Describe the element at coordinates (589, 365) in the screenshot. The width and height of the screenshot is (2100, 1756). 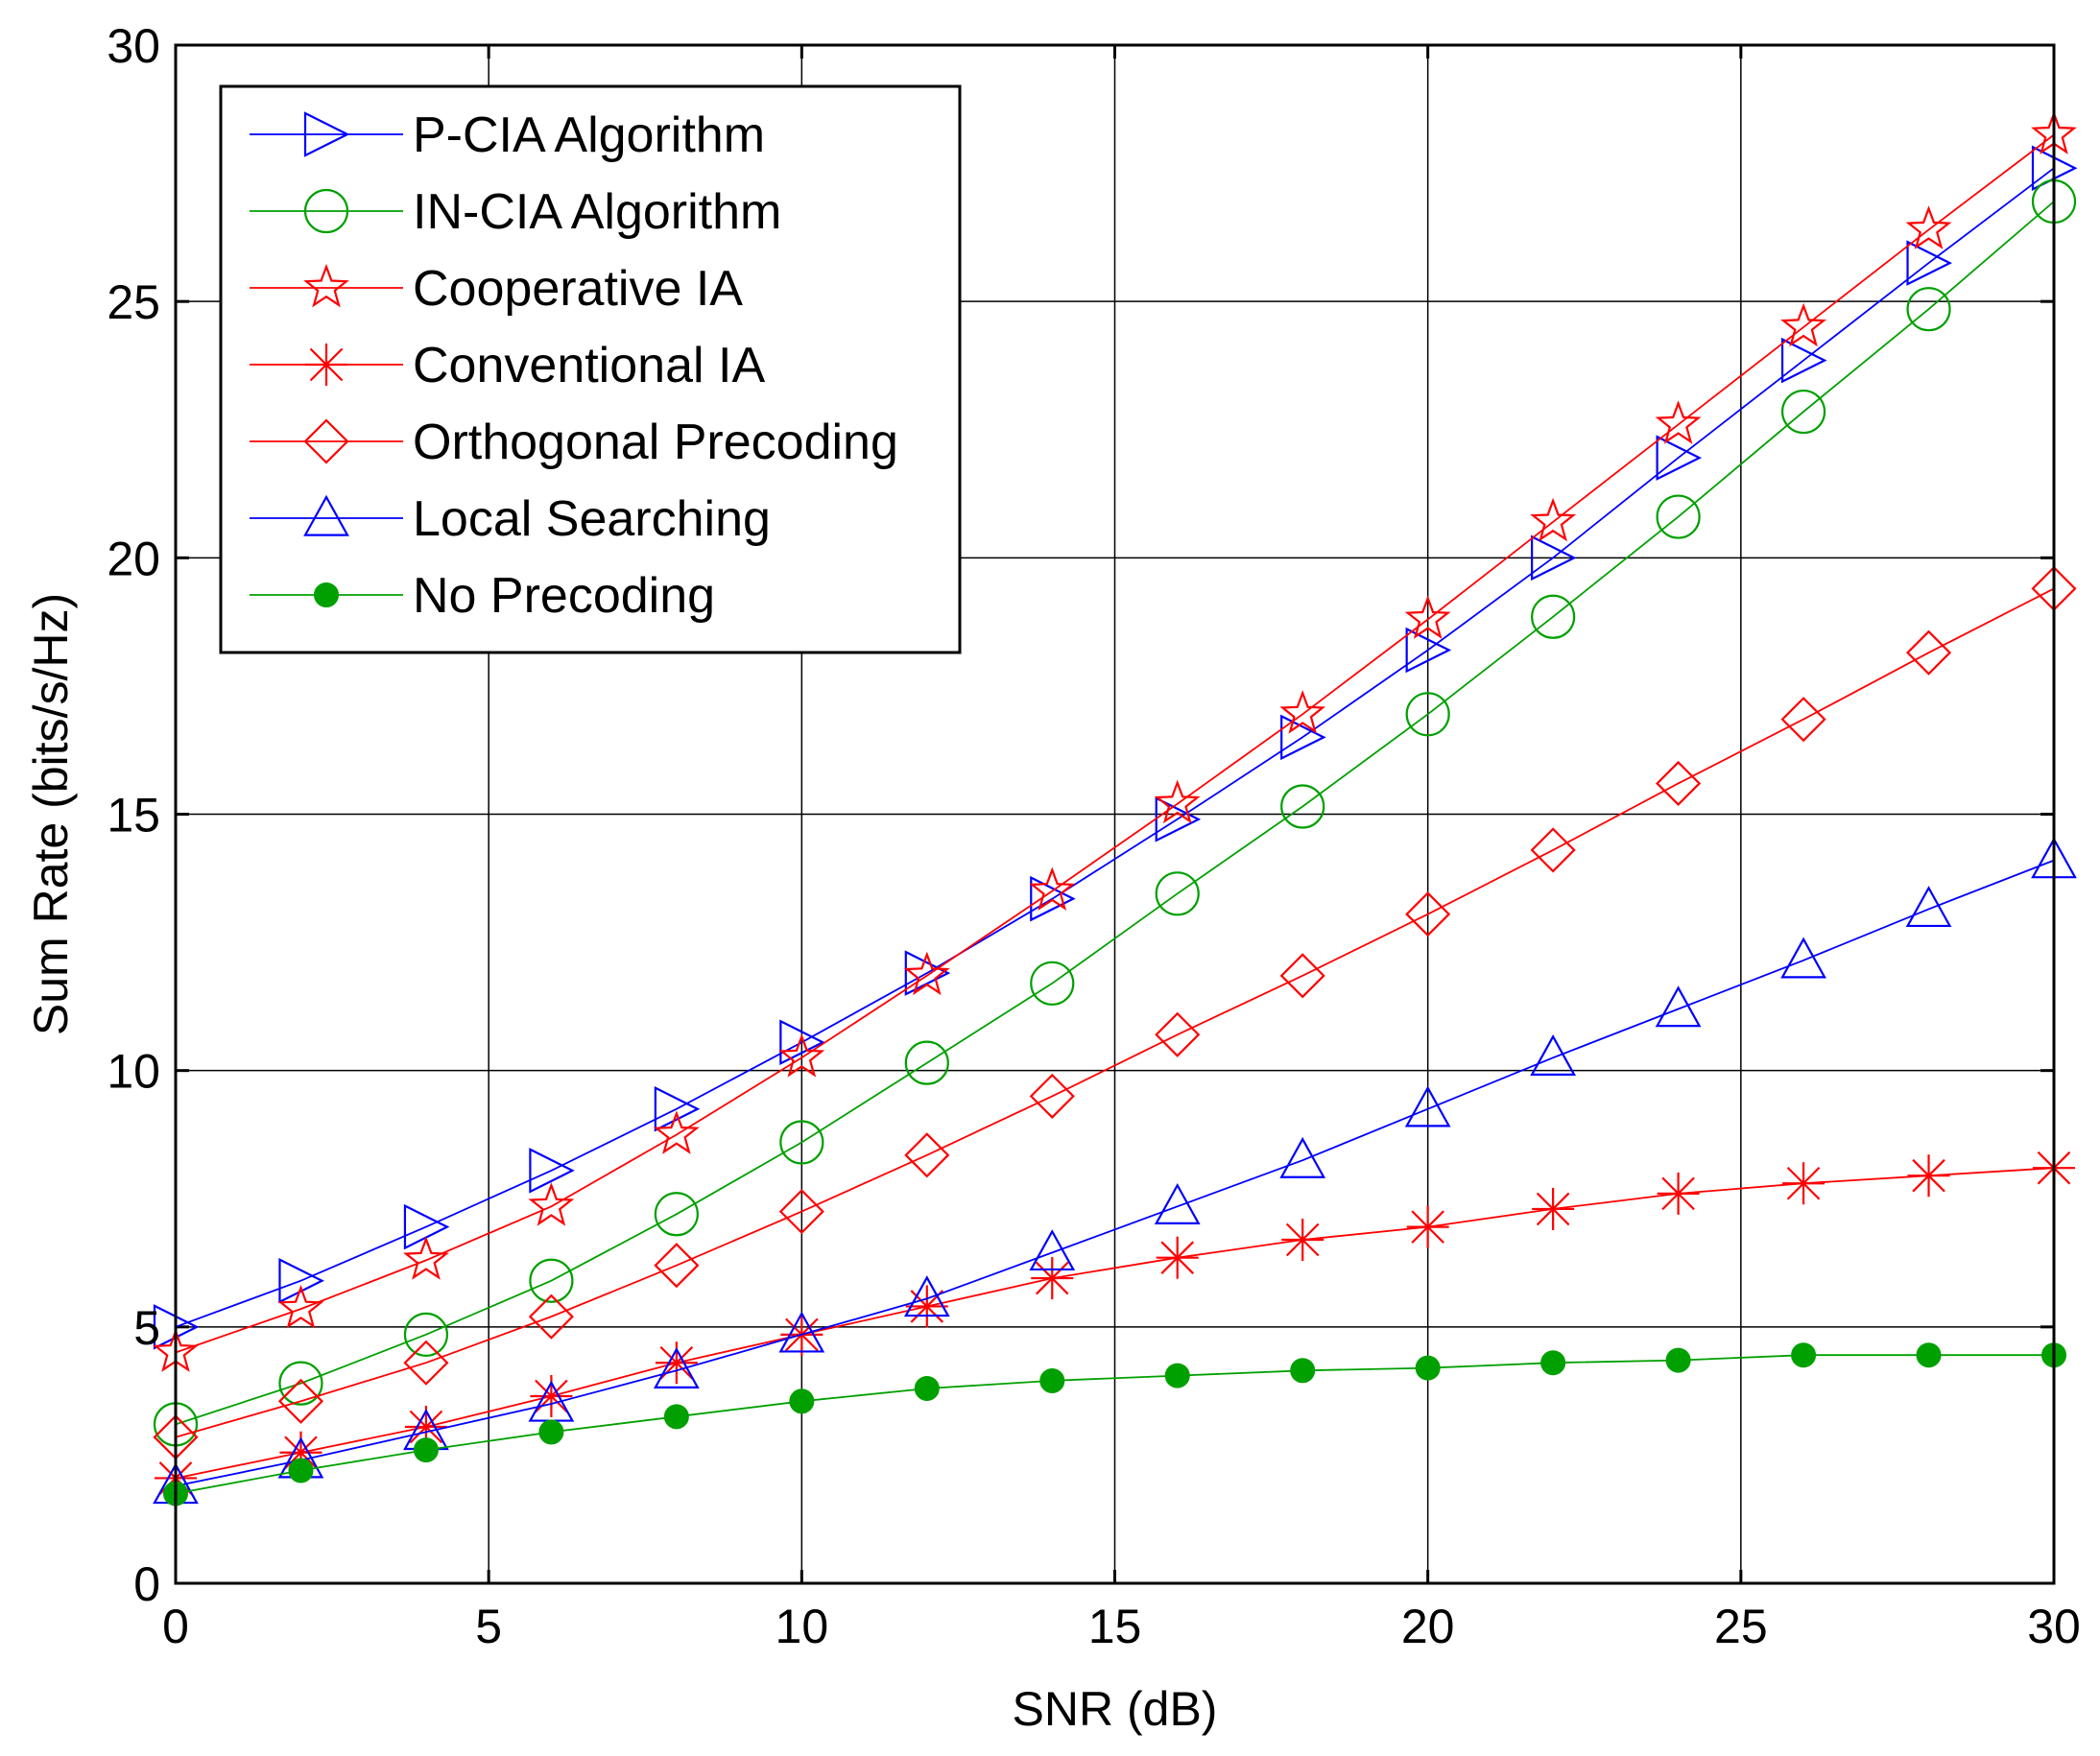
I see `legend-label: Conventional IA` at that location.